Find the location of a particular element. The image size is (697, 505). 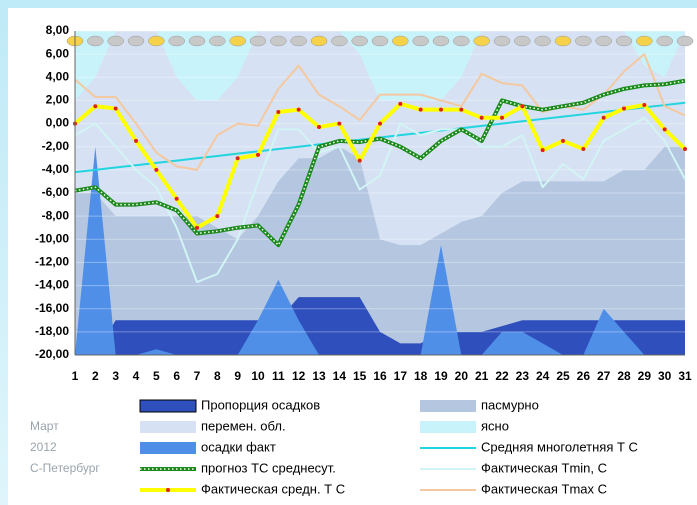

y-tick-label: 8,00 is located at coordinates (58, 30).